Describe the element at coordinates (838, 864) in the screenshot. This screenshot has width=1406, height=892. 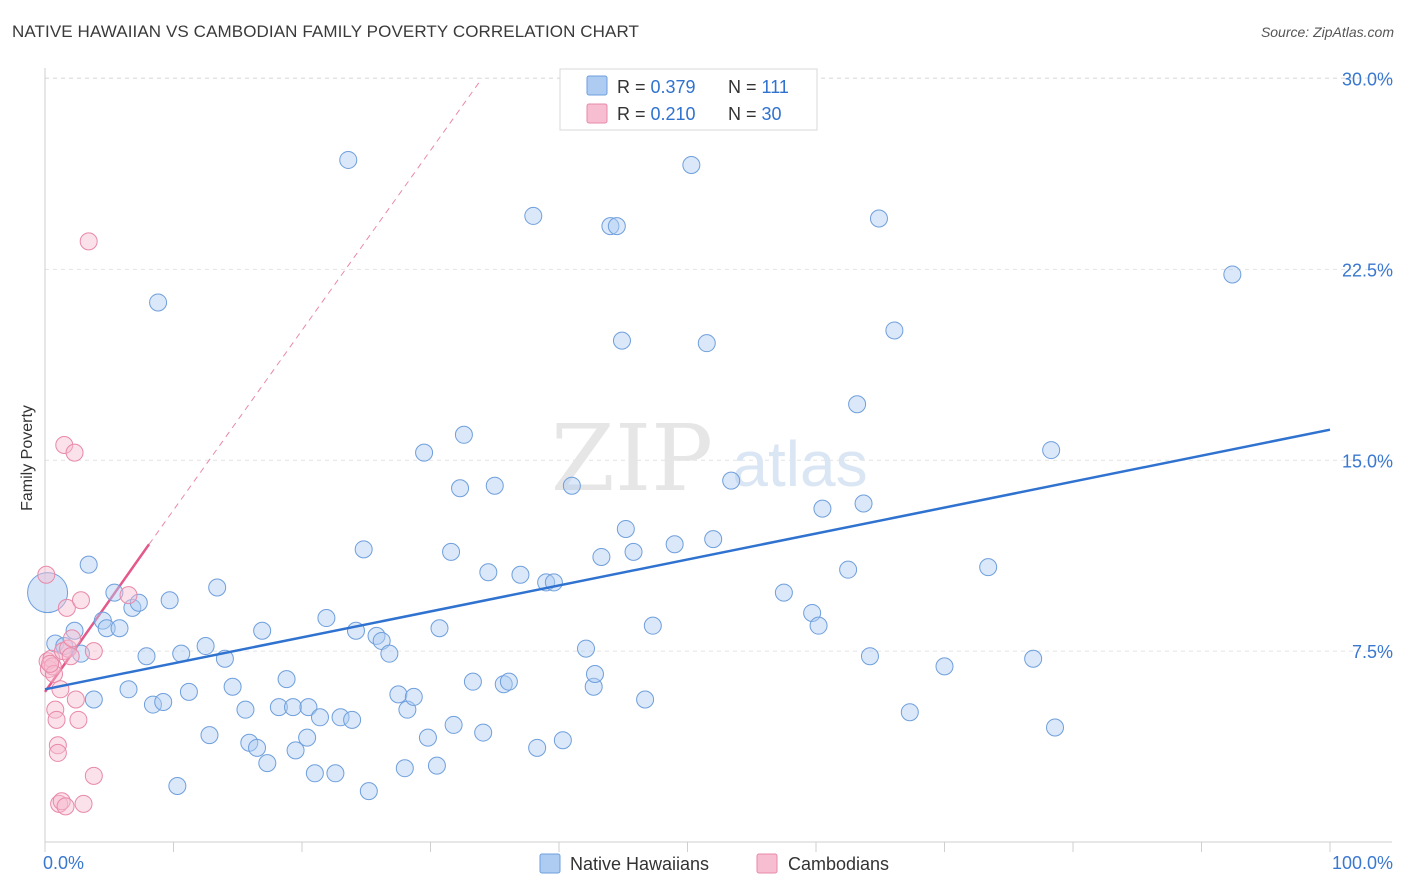
I see `legend-label-cambodians: Cambodians` at that location.